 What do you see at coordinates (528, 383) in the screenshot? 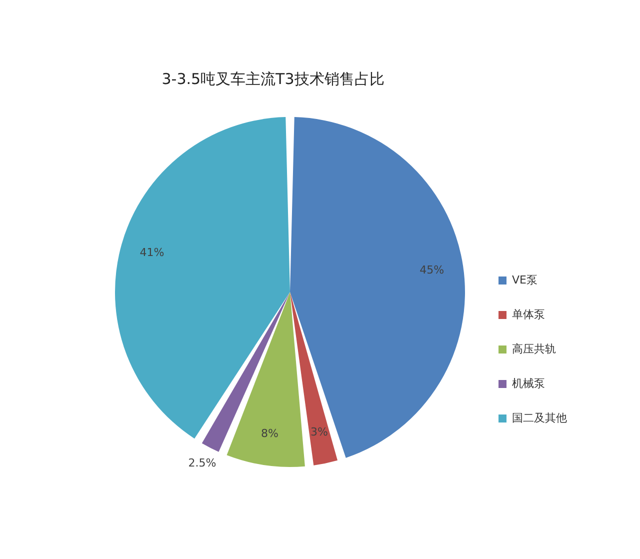
I see `legend-label: 机械泵` at bounding box center [528, 383].